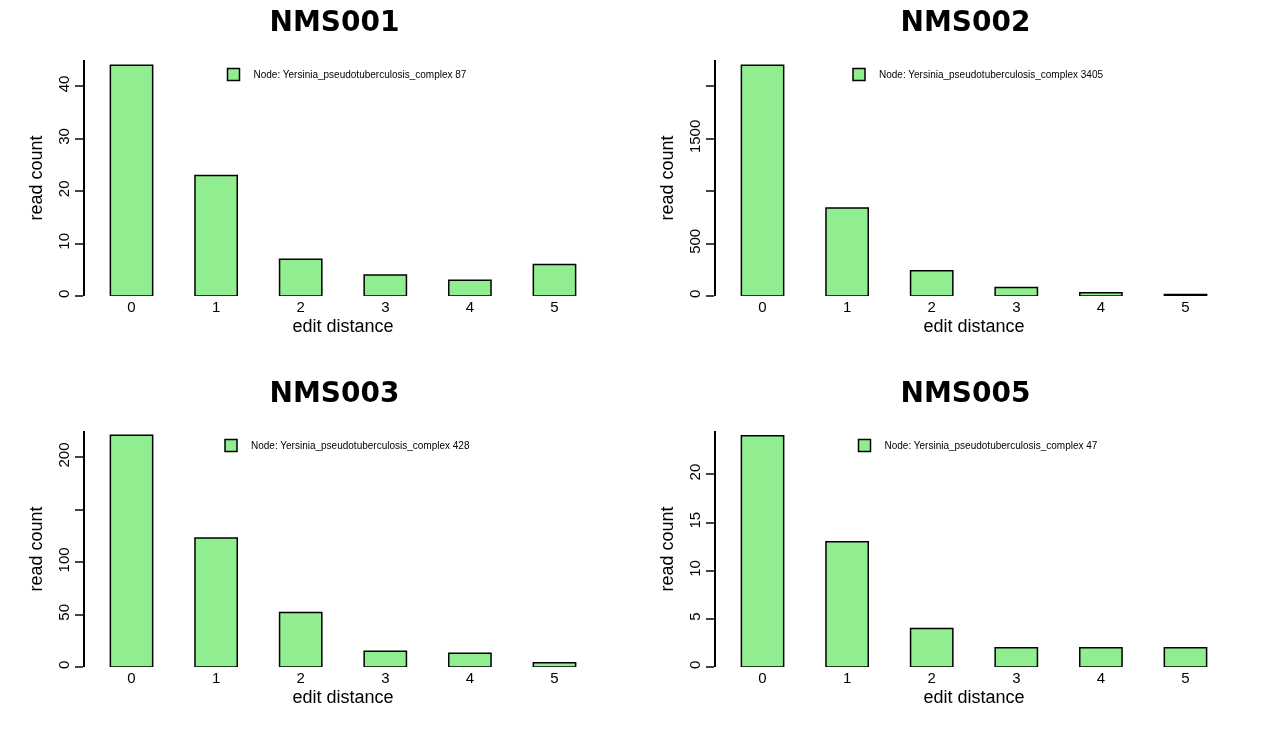 The height and width of the screenshot is (743, 1263). Describe the element at coordinates (64, 560) in the screenshot. I see `y-tick-label: 100` at that location.